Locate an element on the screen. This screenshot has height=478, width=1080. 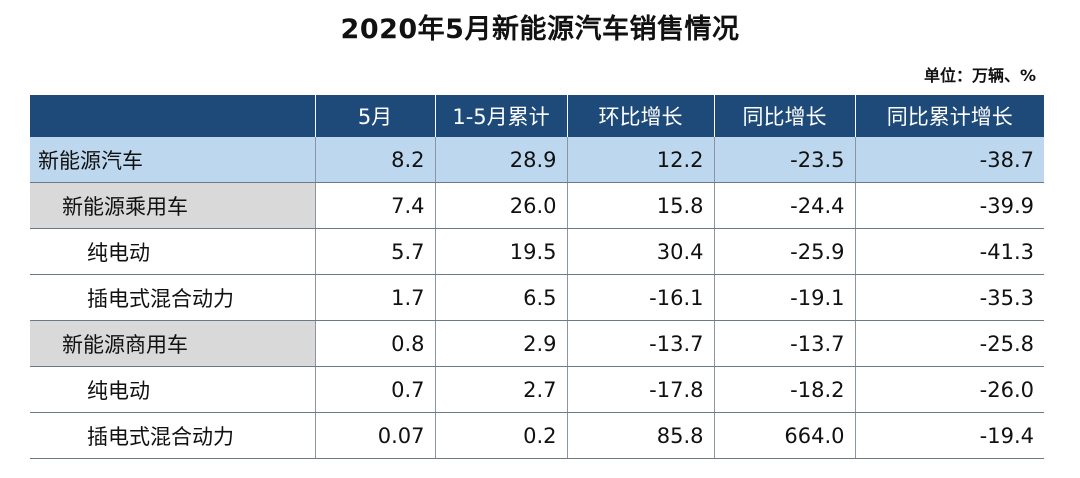
table-row: 纯电动 5.7 19.5 30.4 -25.9 -41.3 is located at coordinates (537, 251).